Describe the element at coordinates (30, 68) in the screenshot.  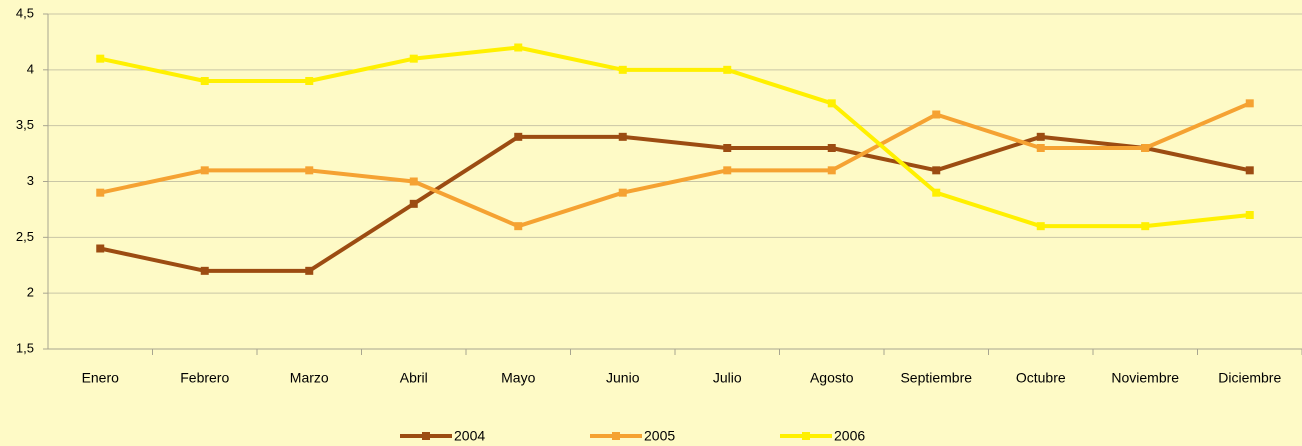
I see `y-tick-label: 4` at that location.